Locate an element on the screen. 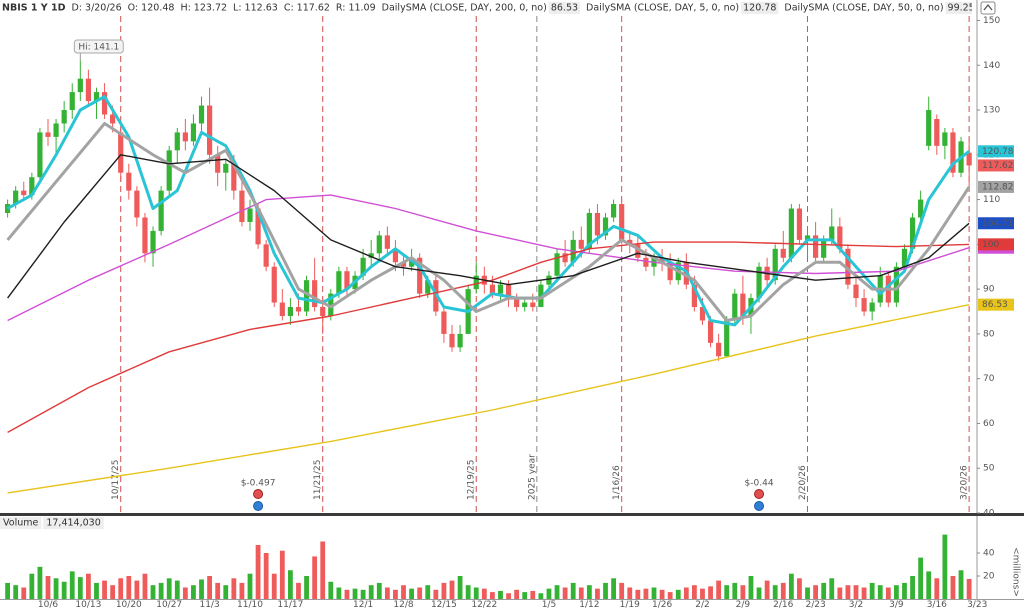 This screenshot has width=1024, height=610. volume-y-tick-label: 20 is located at coordinates (989, 577).